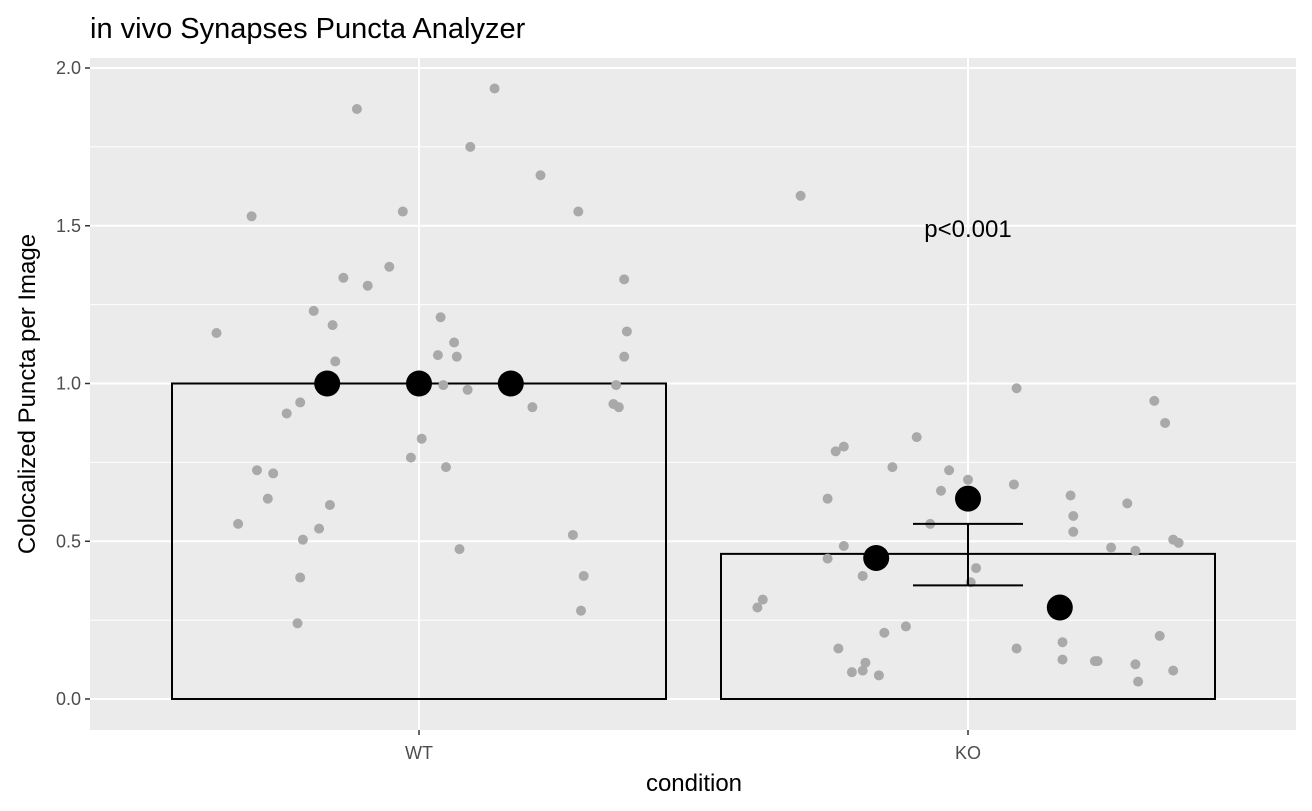 This screenshot has height=811, width=1312. What do you see at coordinates (968, 554) in the screenshot?
I see `error-bars` at bounding box center [968, 554].